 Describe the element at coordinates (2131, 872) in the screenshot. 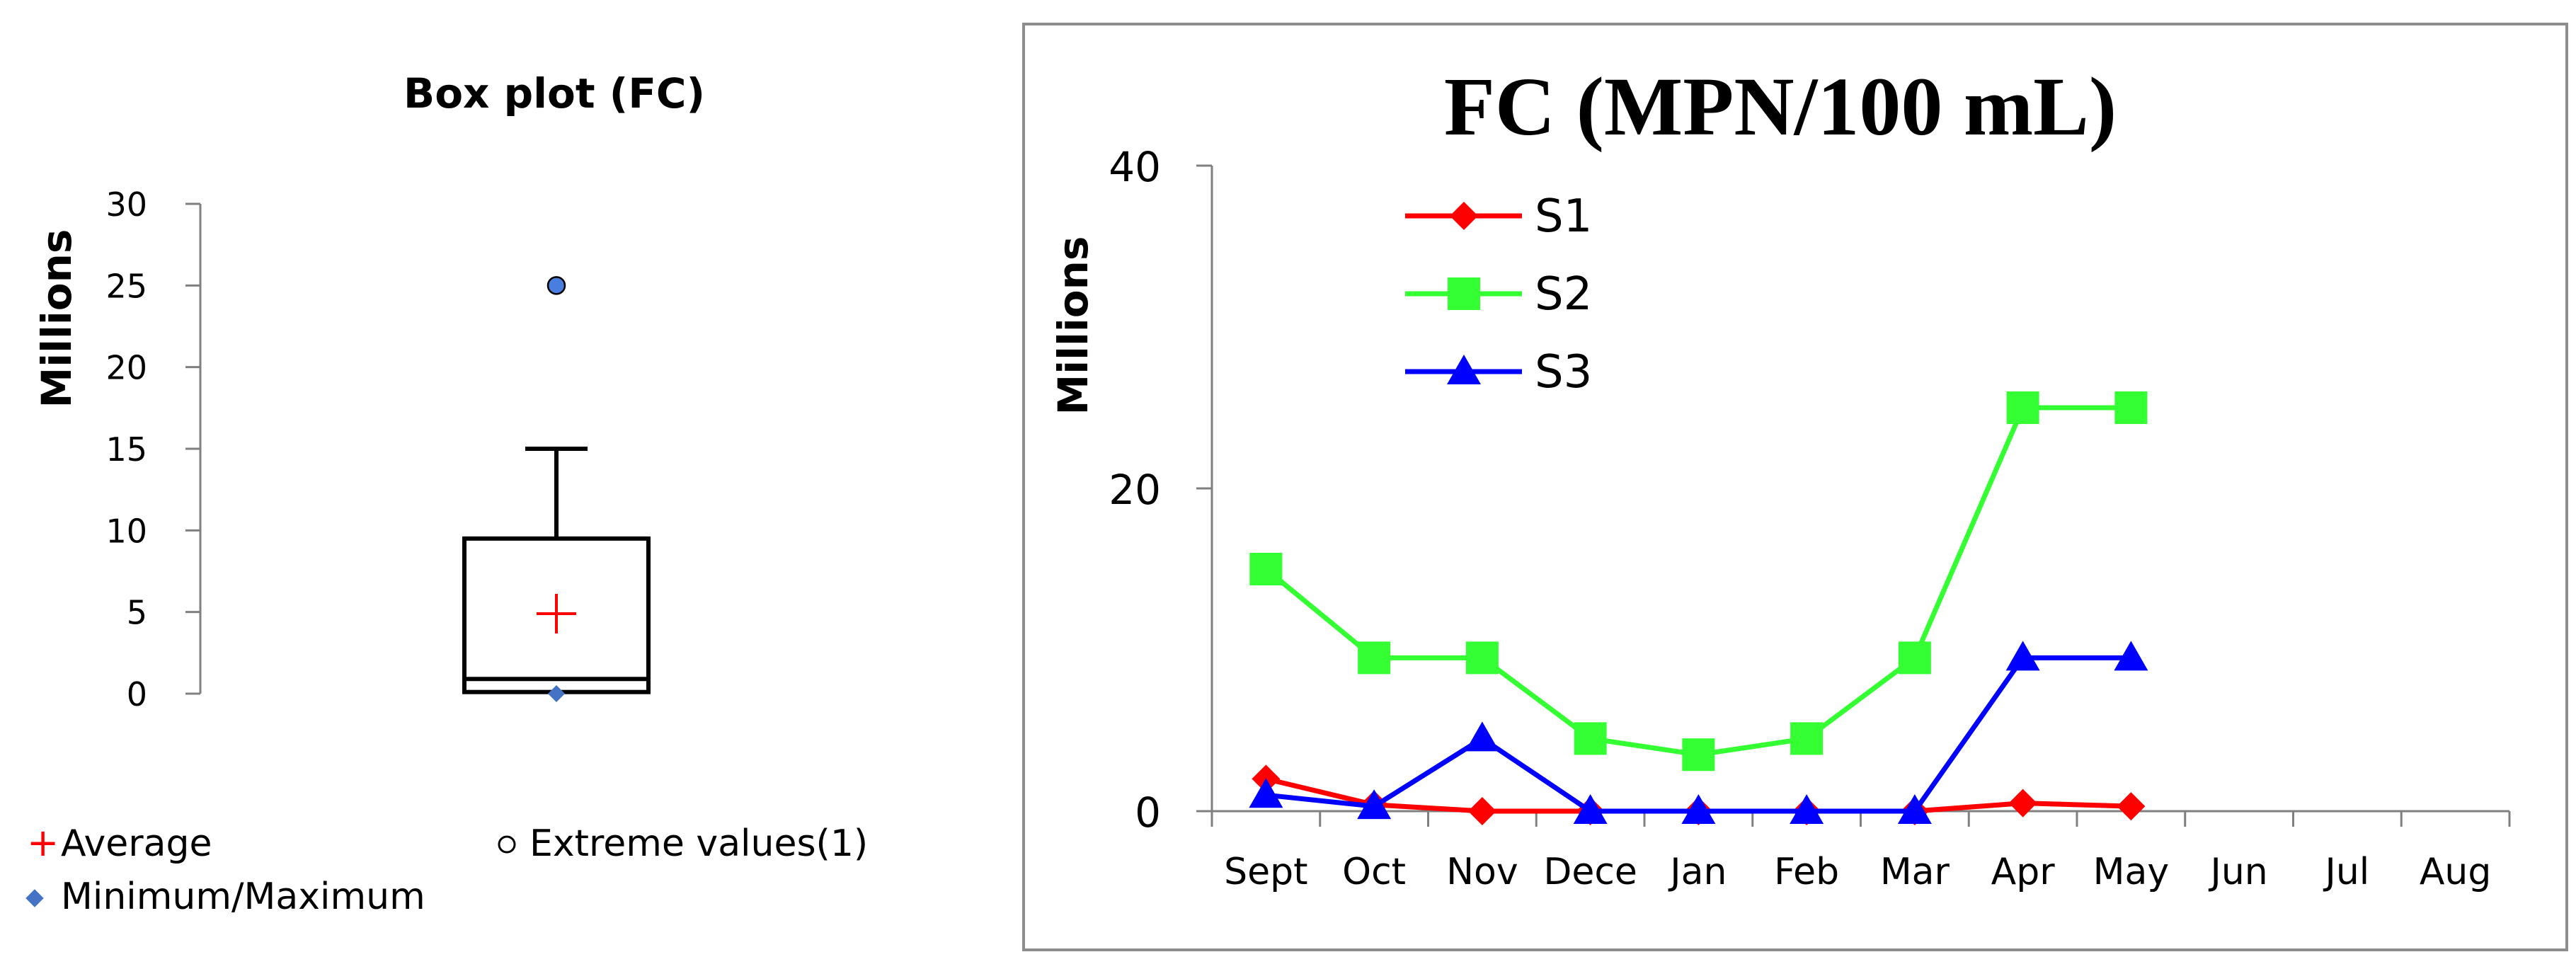

I see `line-x-tick-label: May` at that location.